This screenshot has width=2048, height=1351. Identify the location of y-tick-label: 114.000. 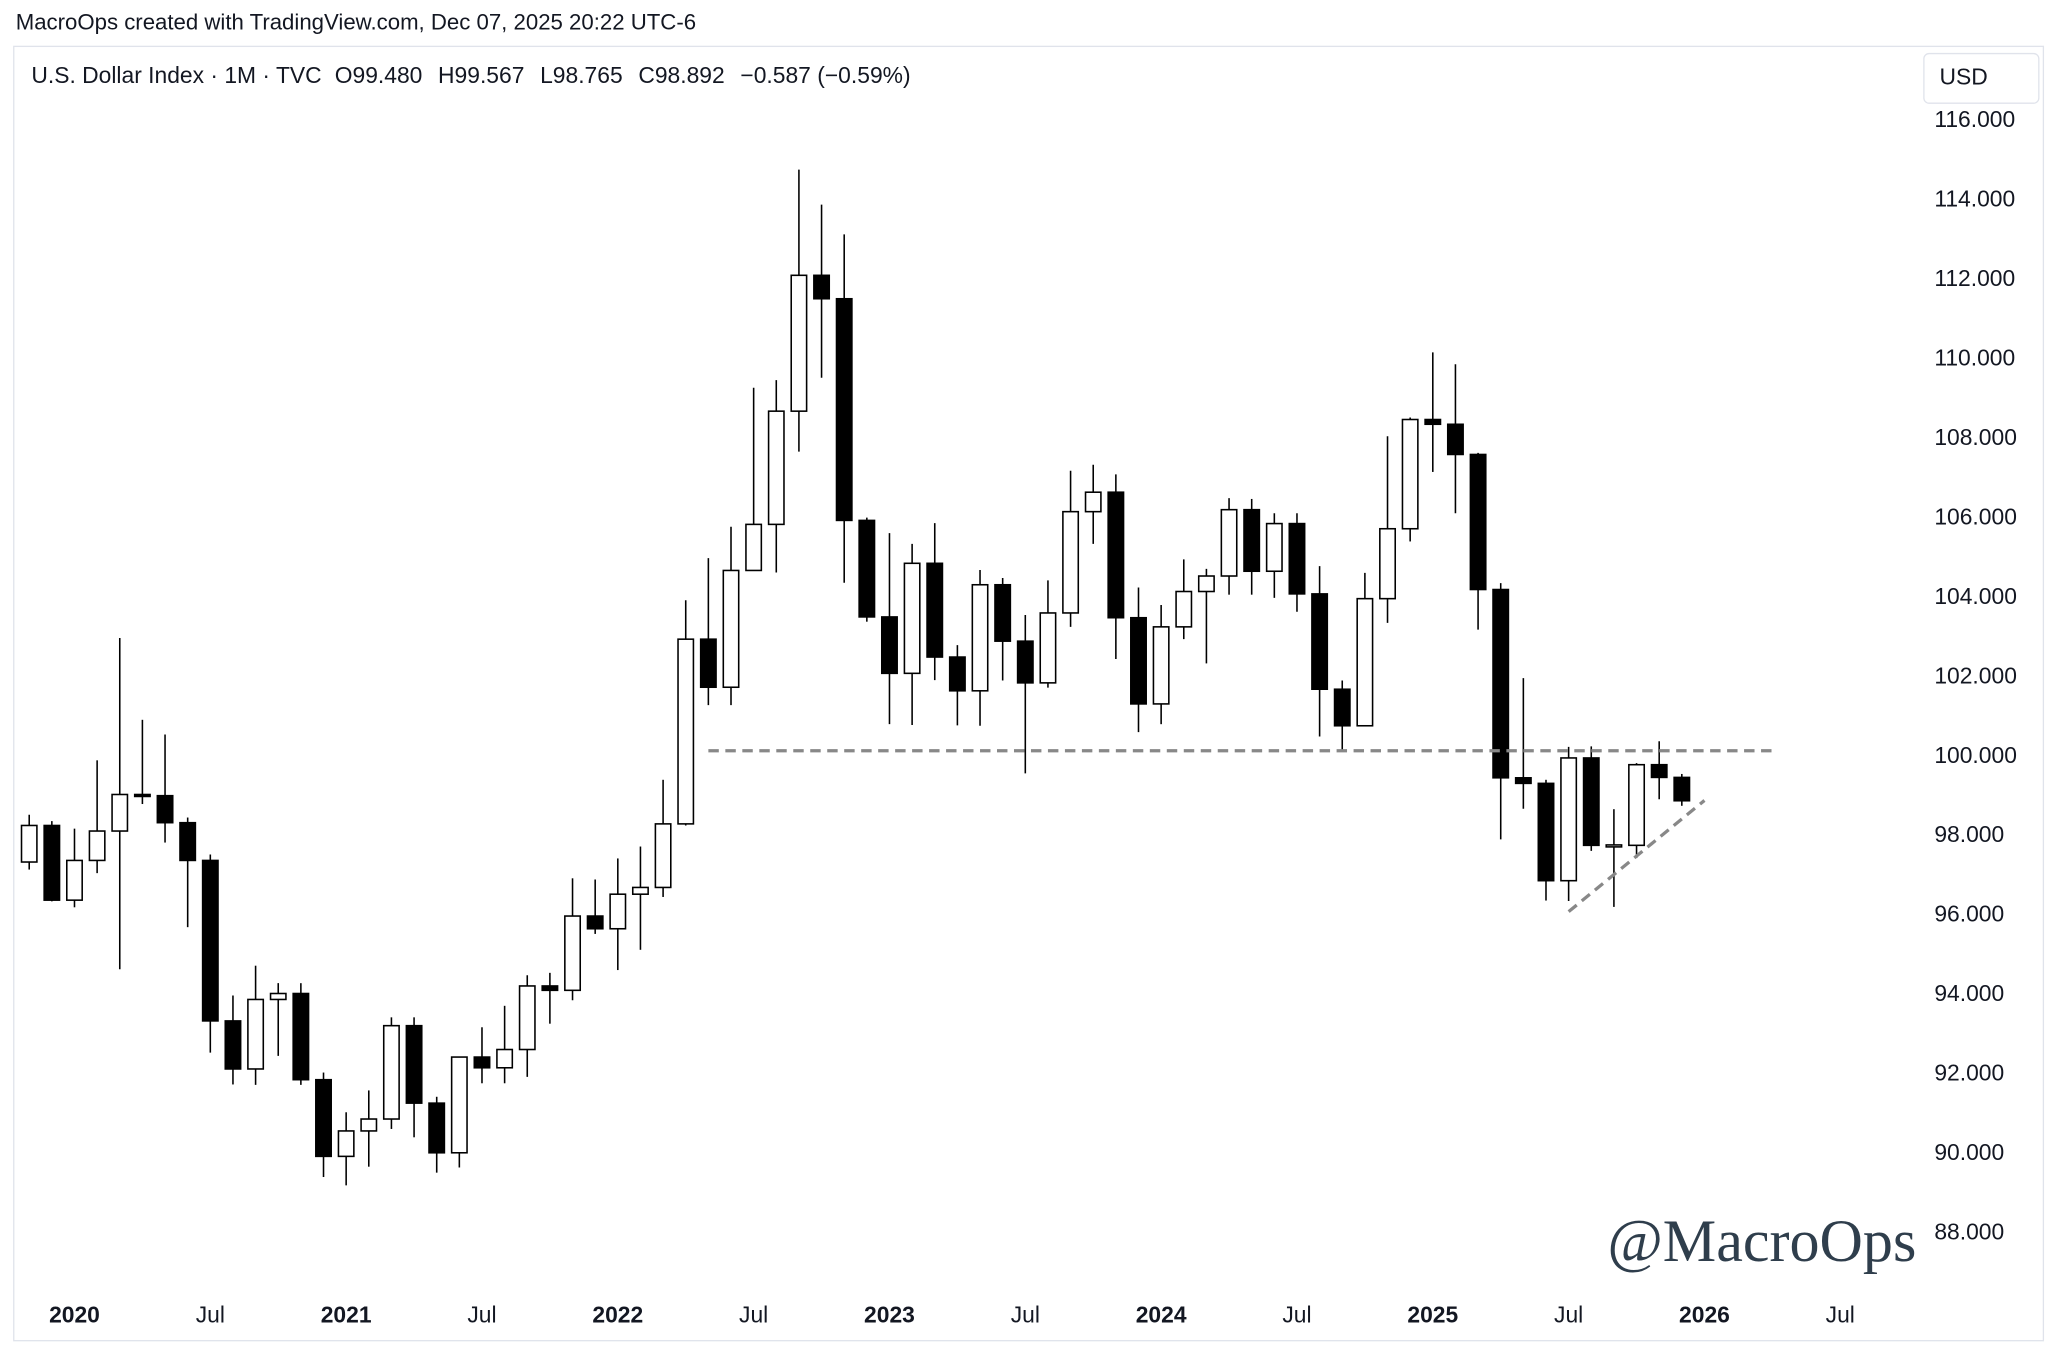
(1974, 199).